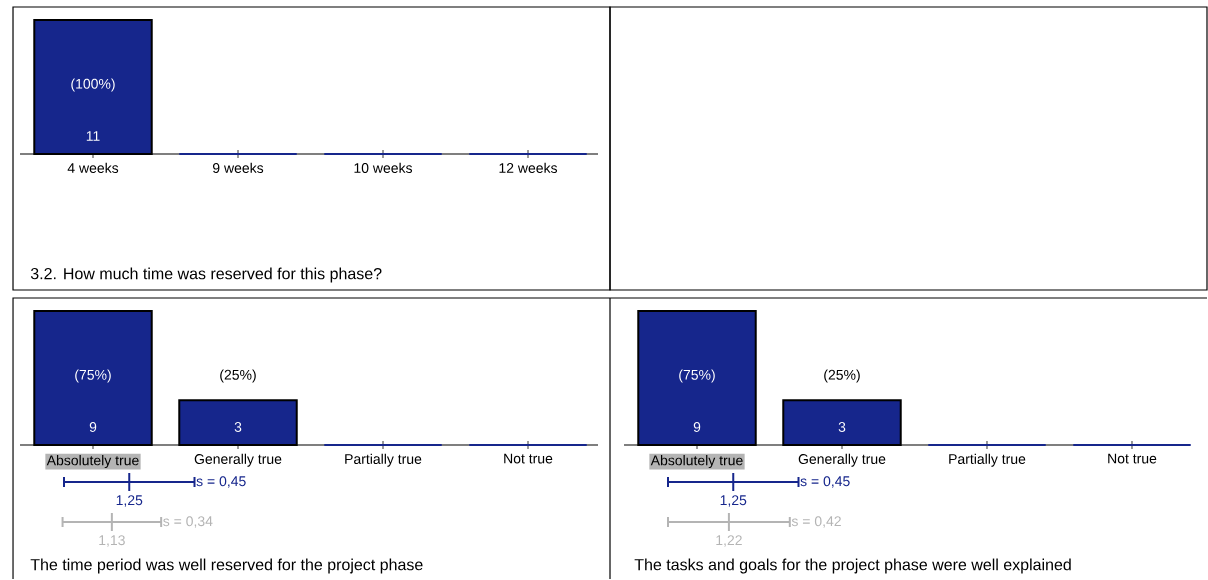 Image resolution: width=1208 pixels, height=580 pixels. What do you see at coordinates (93, 85) in the screenshot?
I see `annotation: (100%)` at bounding box center [93, 85].